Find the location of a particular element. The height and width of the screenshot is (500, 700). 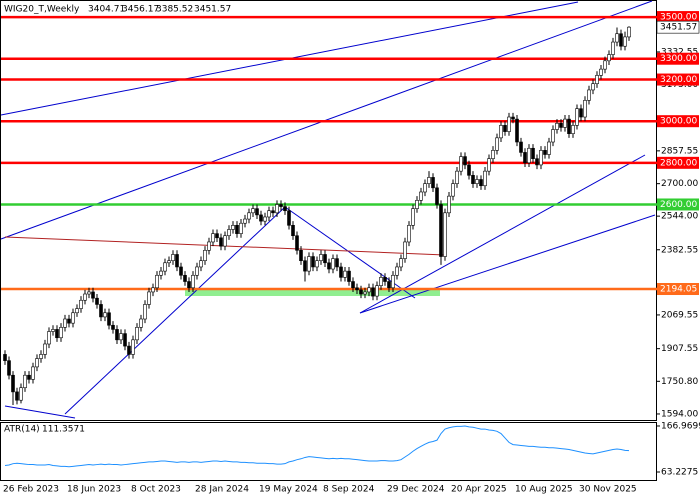

y-tick-label: 2544.00 is located at coordinates (679, 217).